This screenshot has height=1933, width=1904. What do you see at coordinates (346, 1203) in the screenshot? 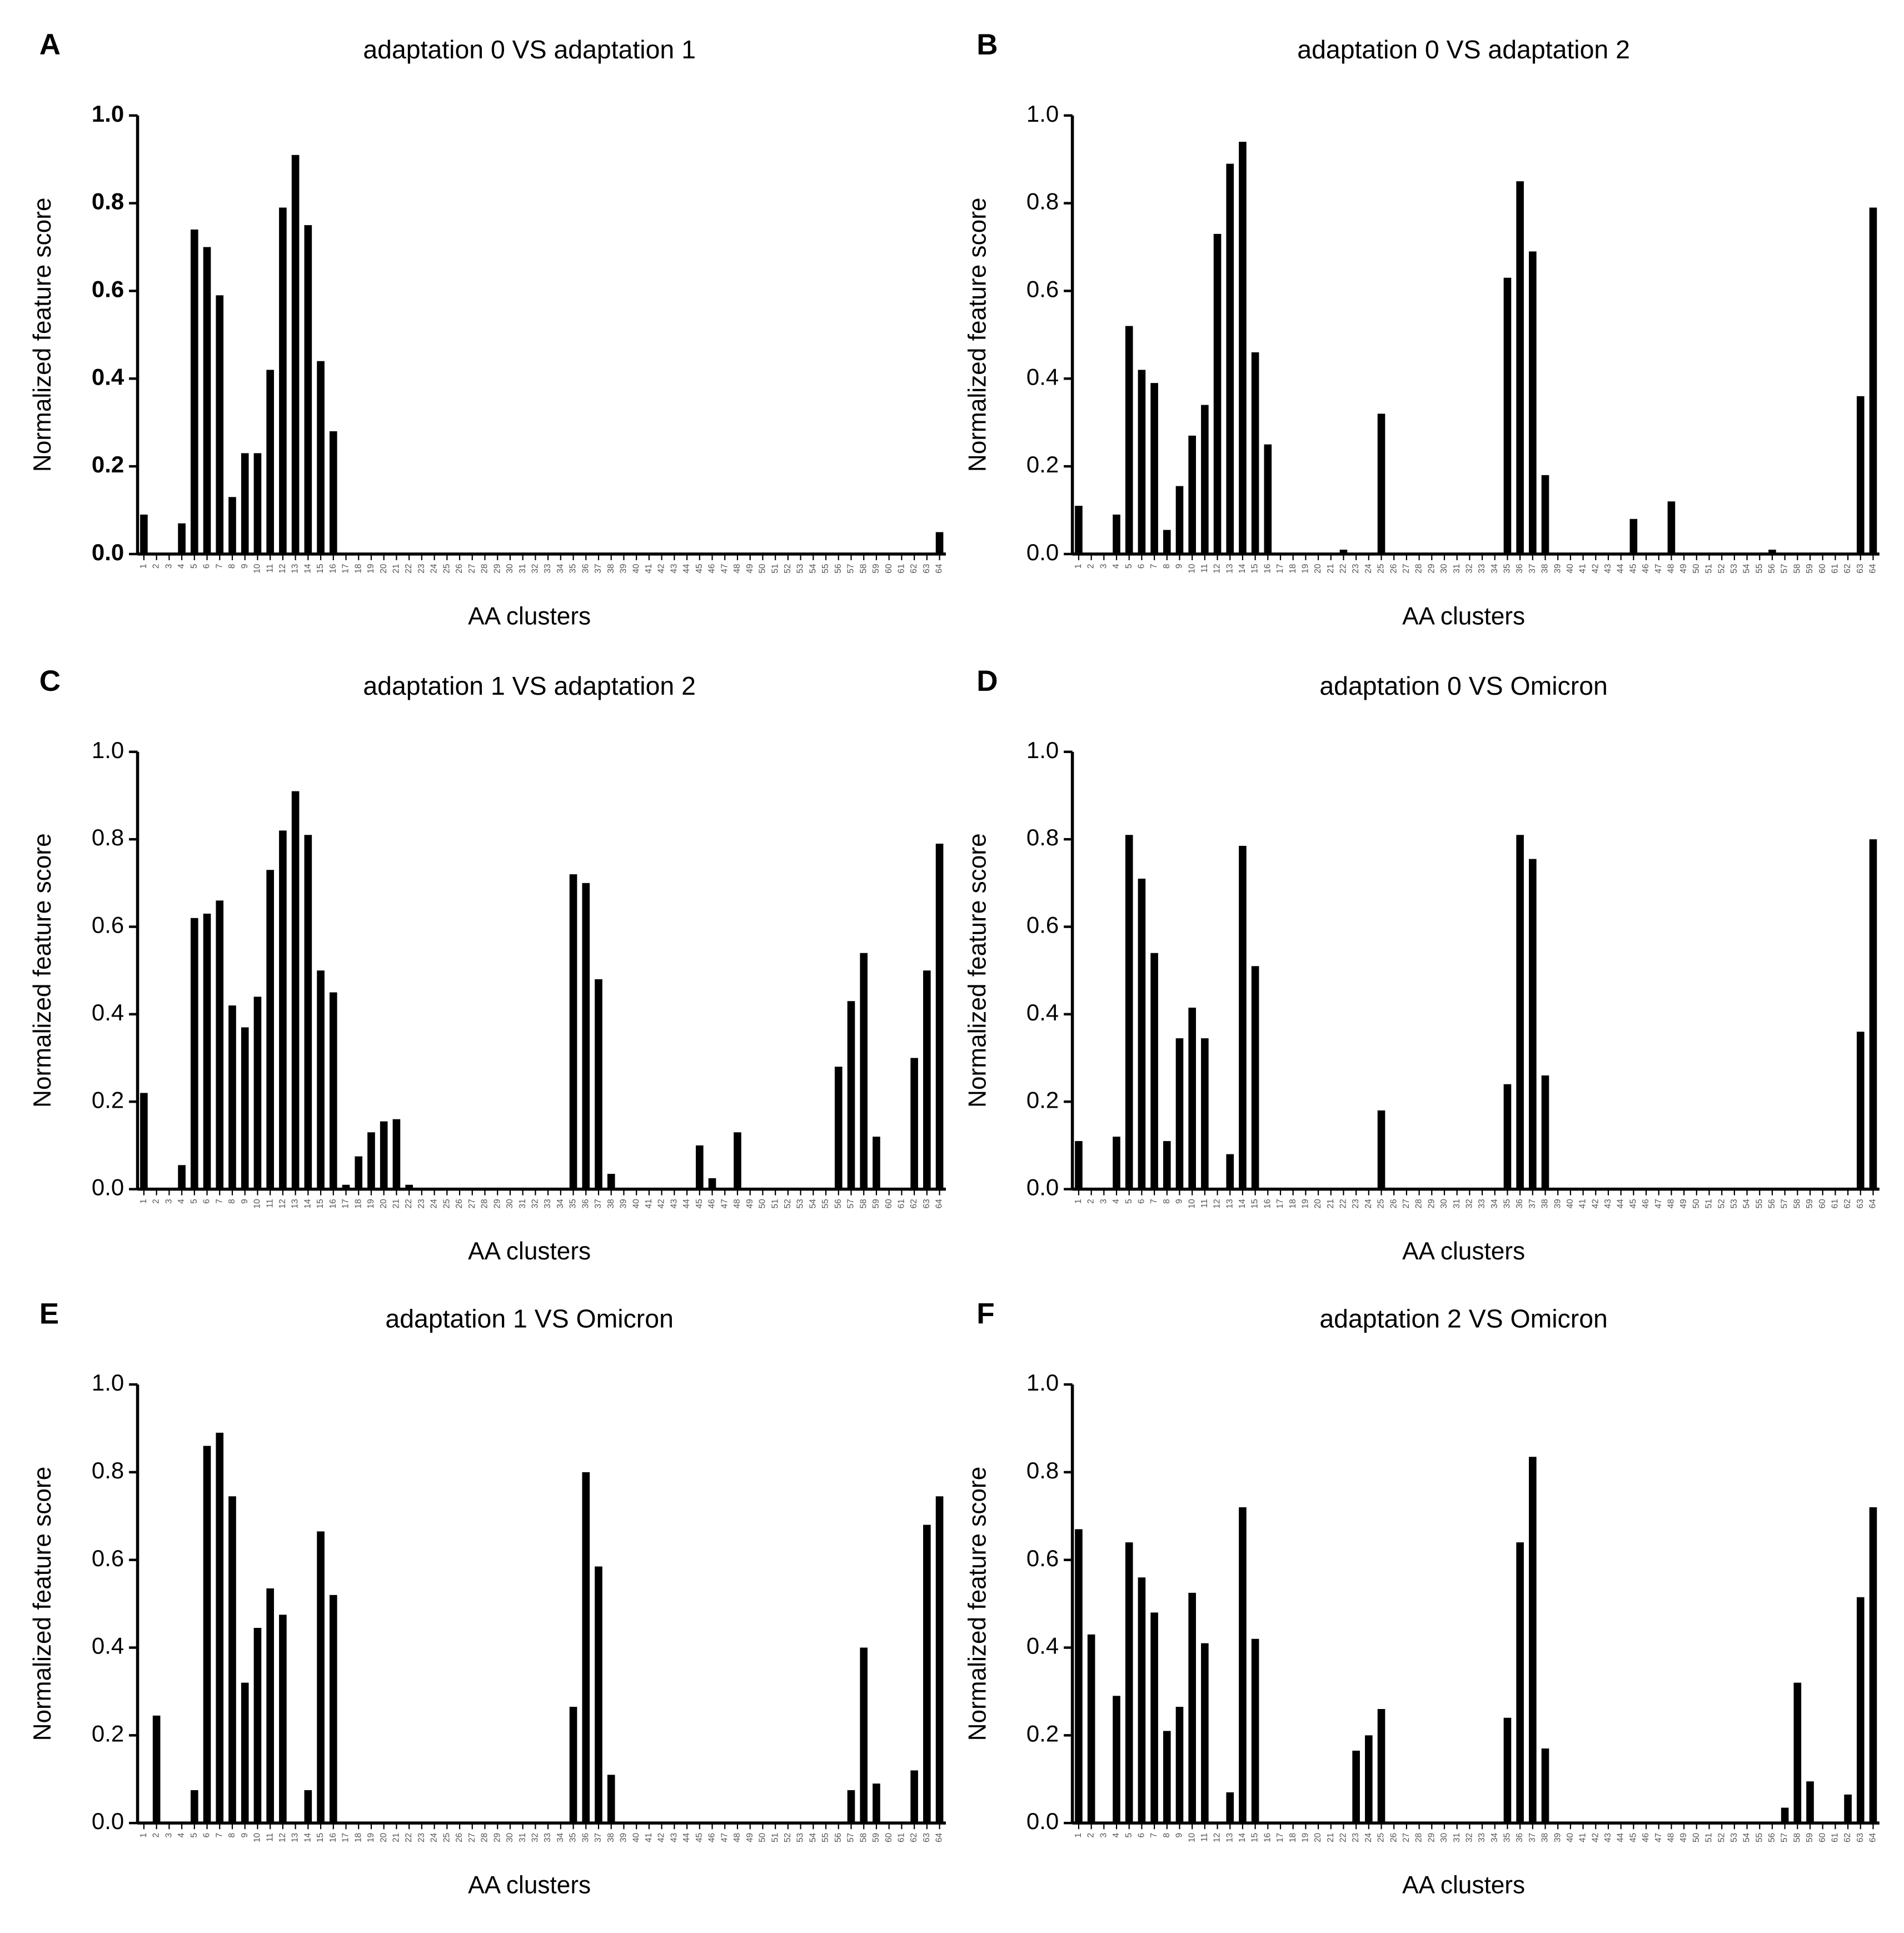
I see `x-tick-label: 17` at bounding box center [346, 1203].